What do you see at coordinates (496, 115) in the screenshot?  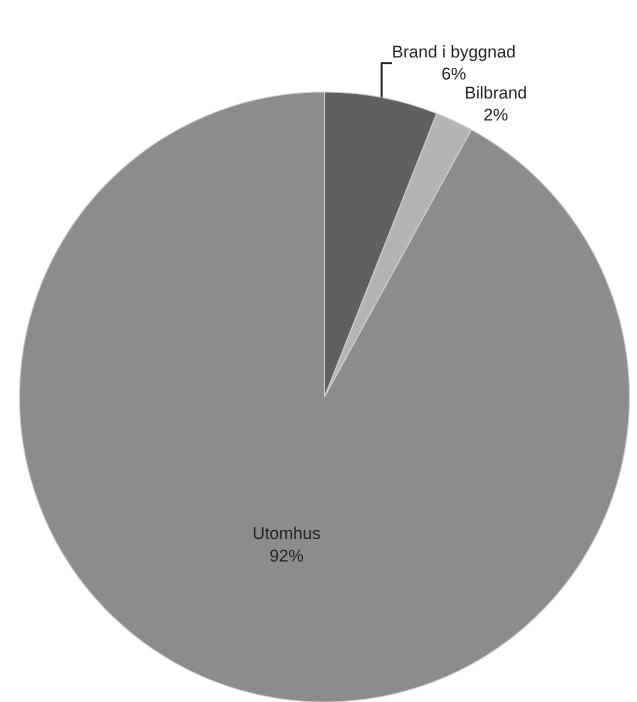 I see `data-label: 2%` at bounding box center [496, 115].